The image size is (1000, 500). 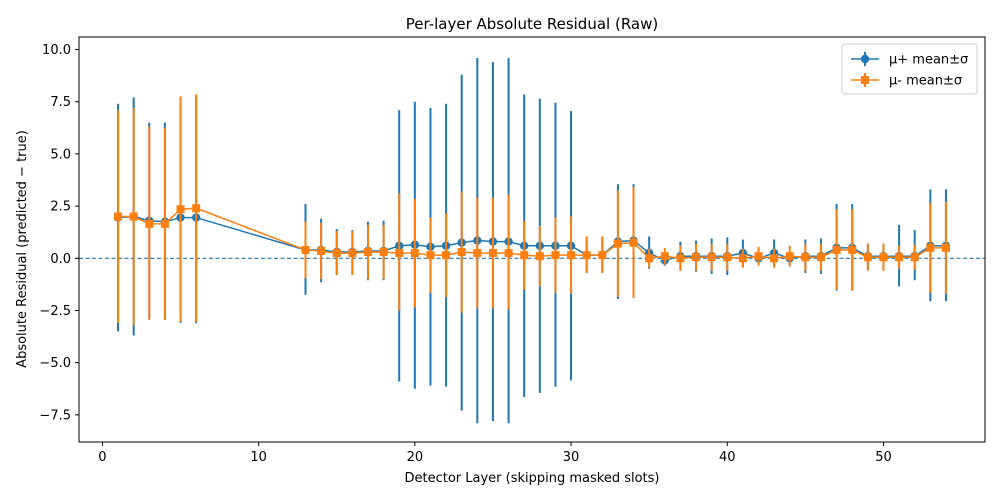 I want to click on y-tick-label: 10.0, so click(x=56, y=50).